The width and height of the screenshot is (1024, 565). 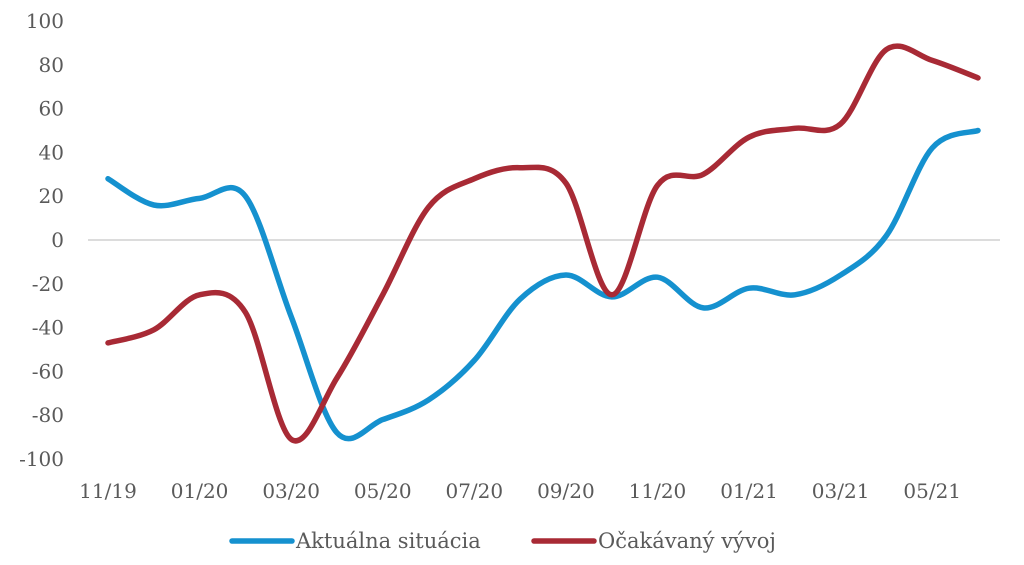 I want to click on y-tick-label: 80, so click(x=51, y=65).